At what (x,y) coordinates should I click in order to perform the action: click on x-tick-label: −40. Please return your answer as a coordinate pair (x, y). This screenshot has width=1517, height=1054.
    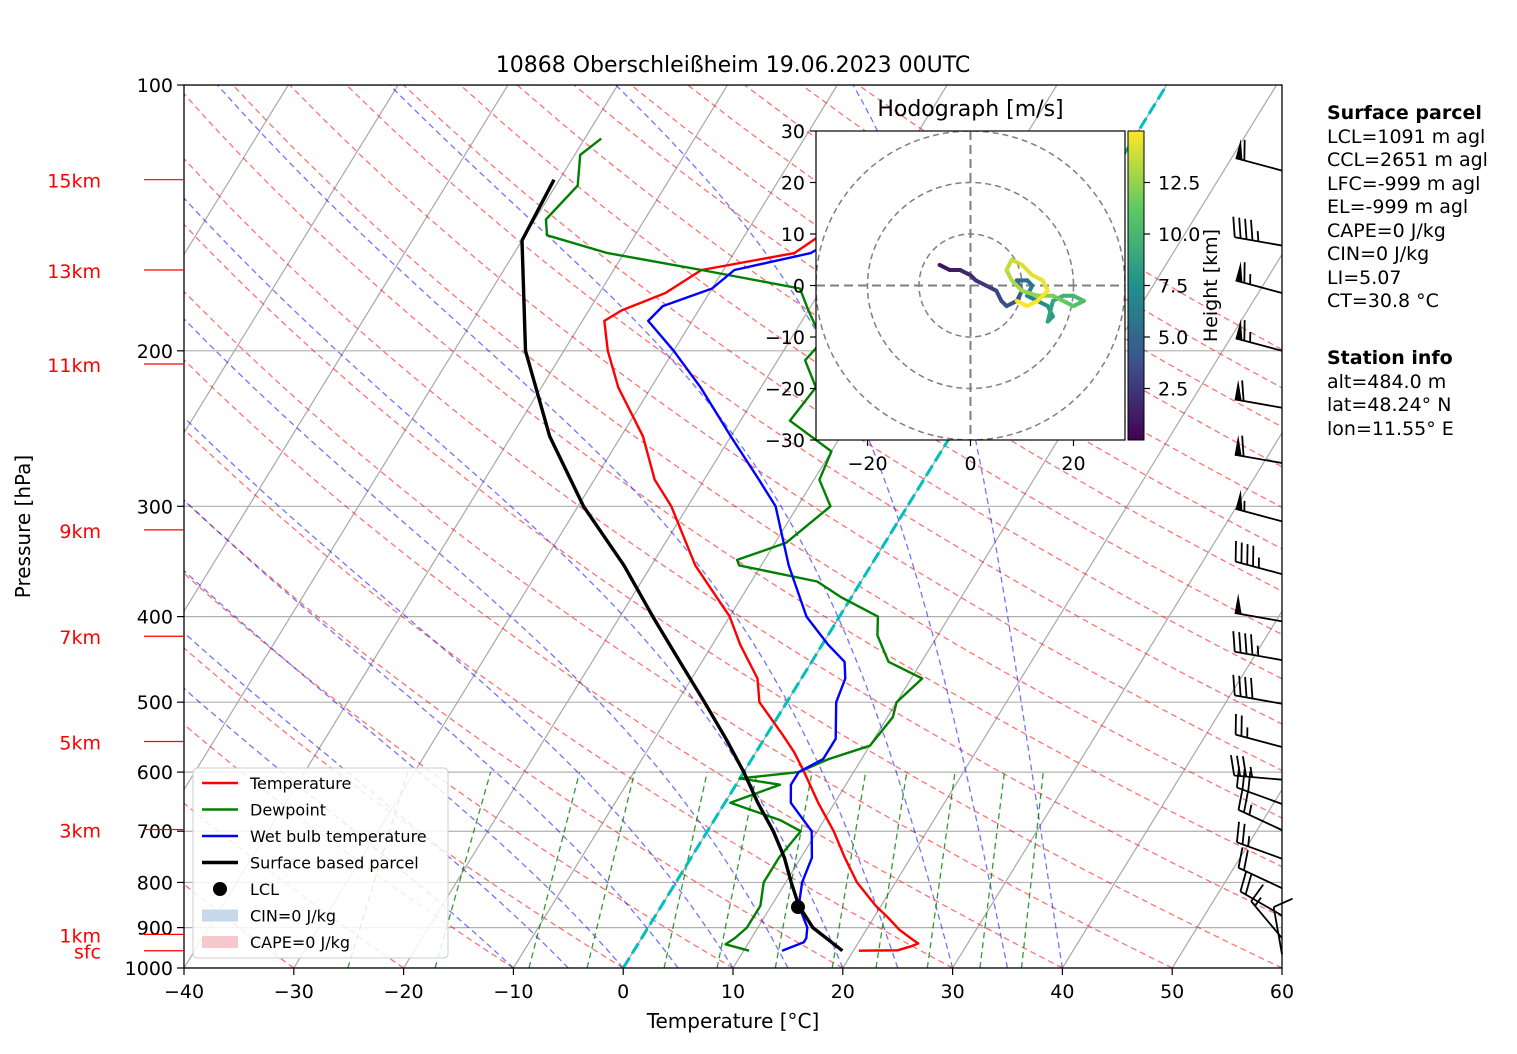
    Looking at the image, I should click on (184, 992).